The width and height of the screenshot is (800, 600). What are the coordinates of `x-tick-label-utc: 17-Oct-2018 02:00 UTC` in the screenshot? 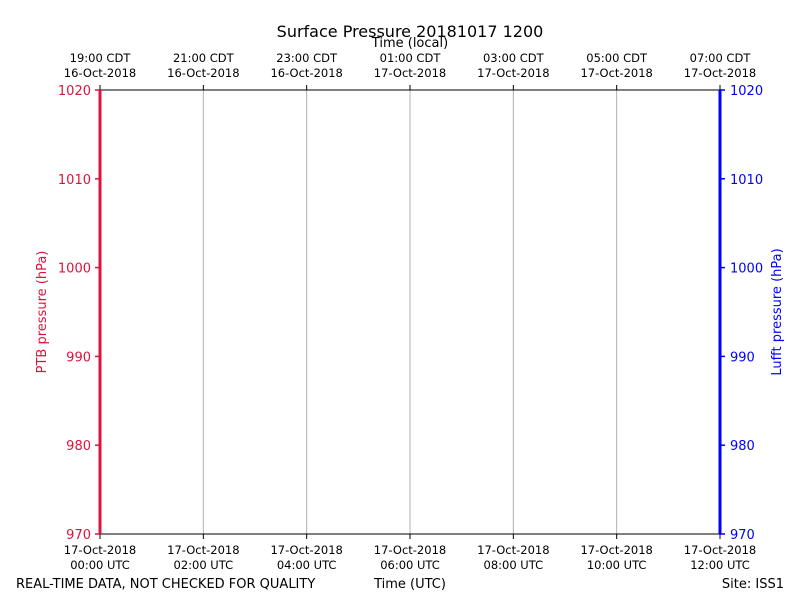 It's located at (203, 557).